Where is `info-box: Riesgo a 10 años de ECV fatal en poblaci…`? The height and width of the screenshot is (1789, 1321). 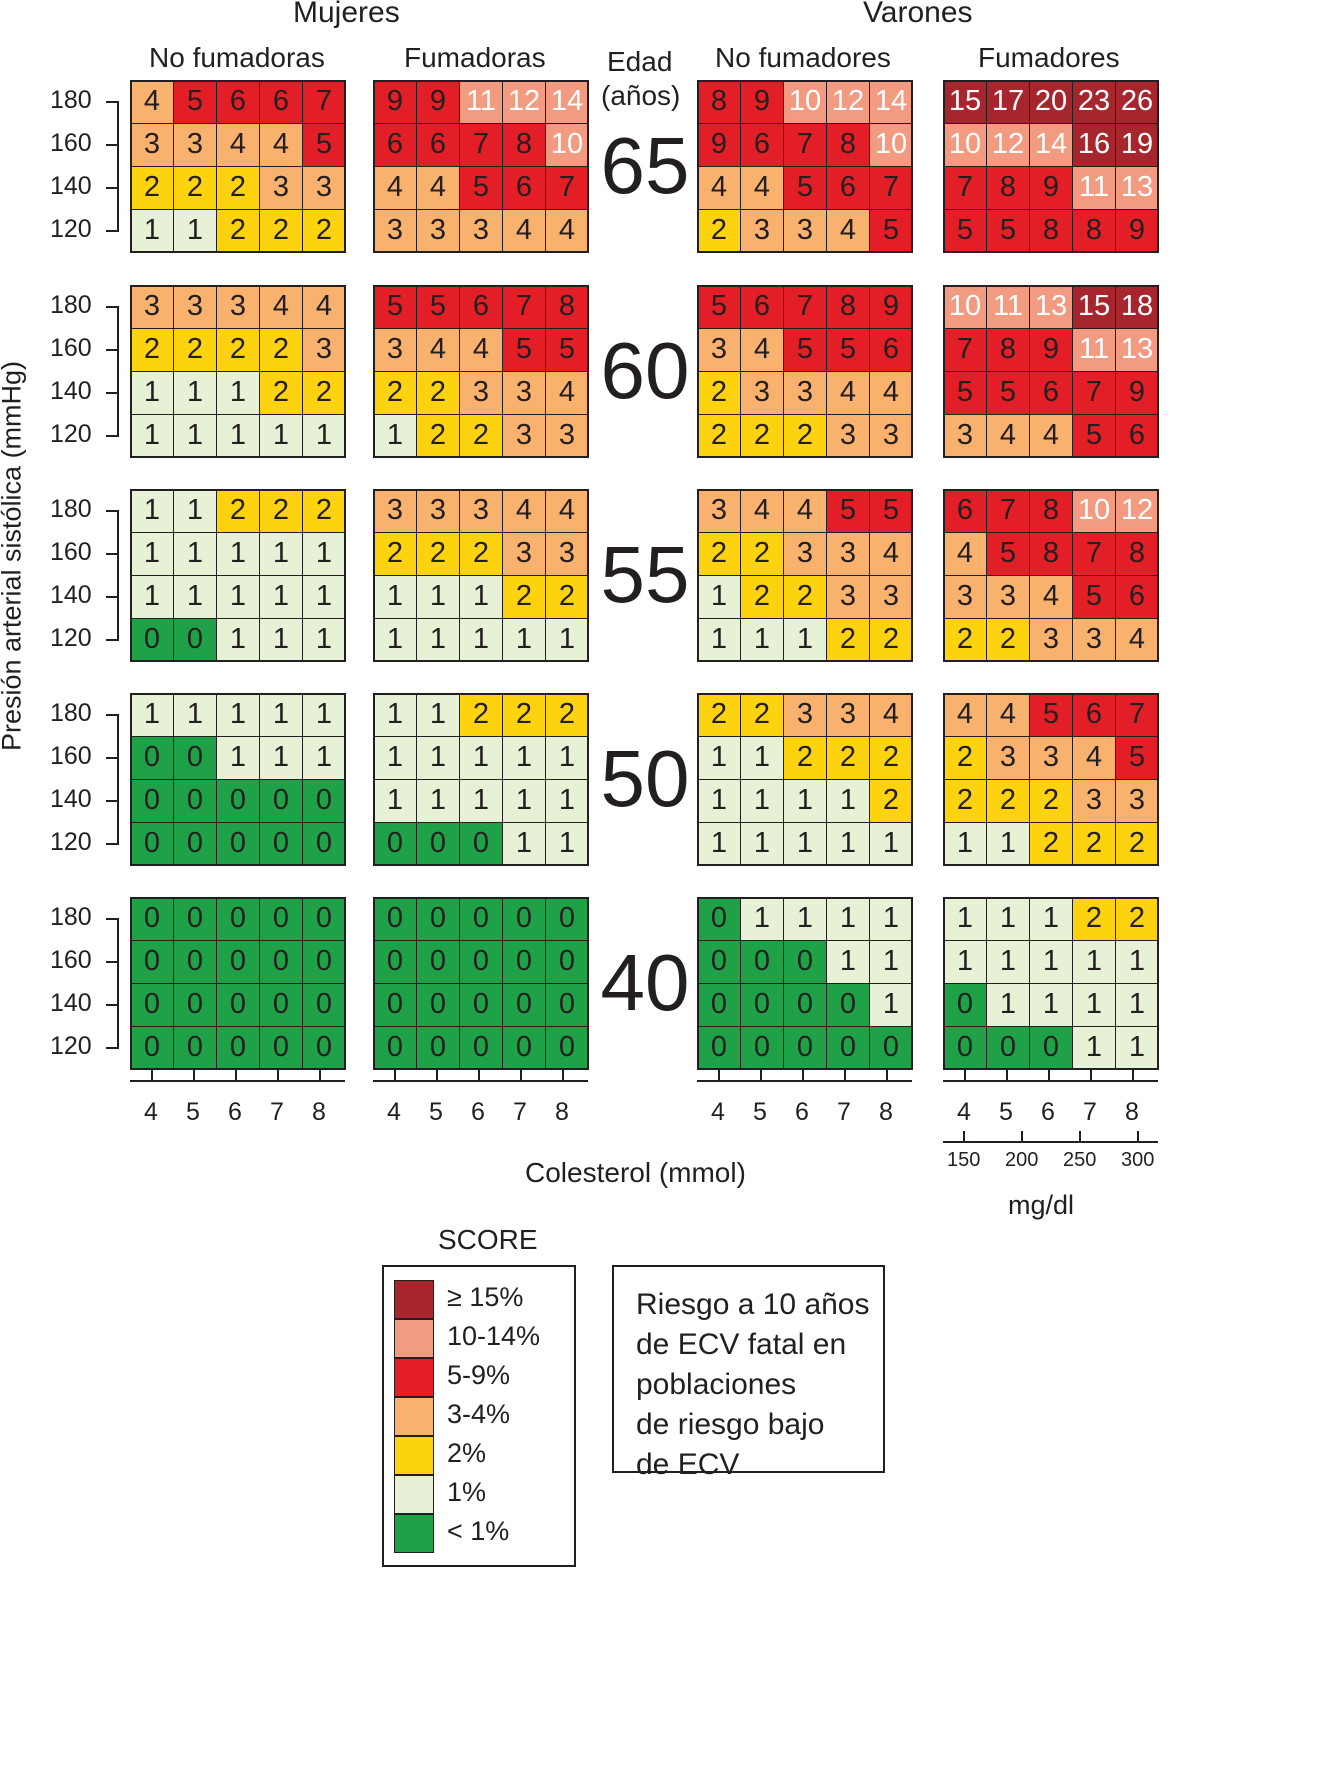 info-box: Riesgo a 10 años de ECV fatal en poblaci… is located at coordinates (748, 1373).